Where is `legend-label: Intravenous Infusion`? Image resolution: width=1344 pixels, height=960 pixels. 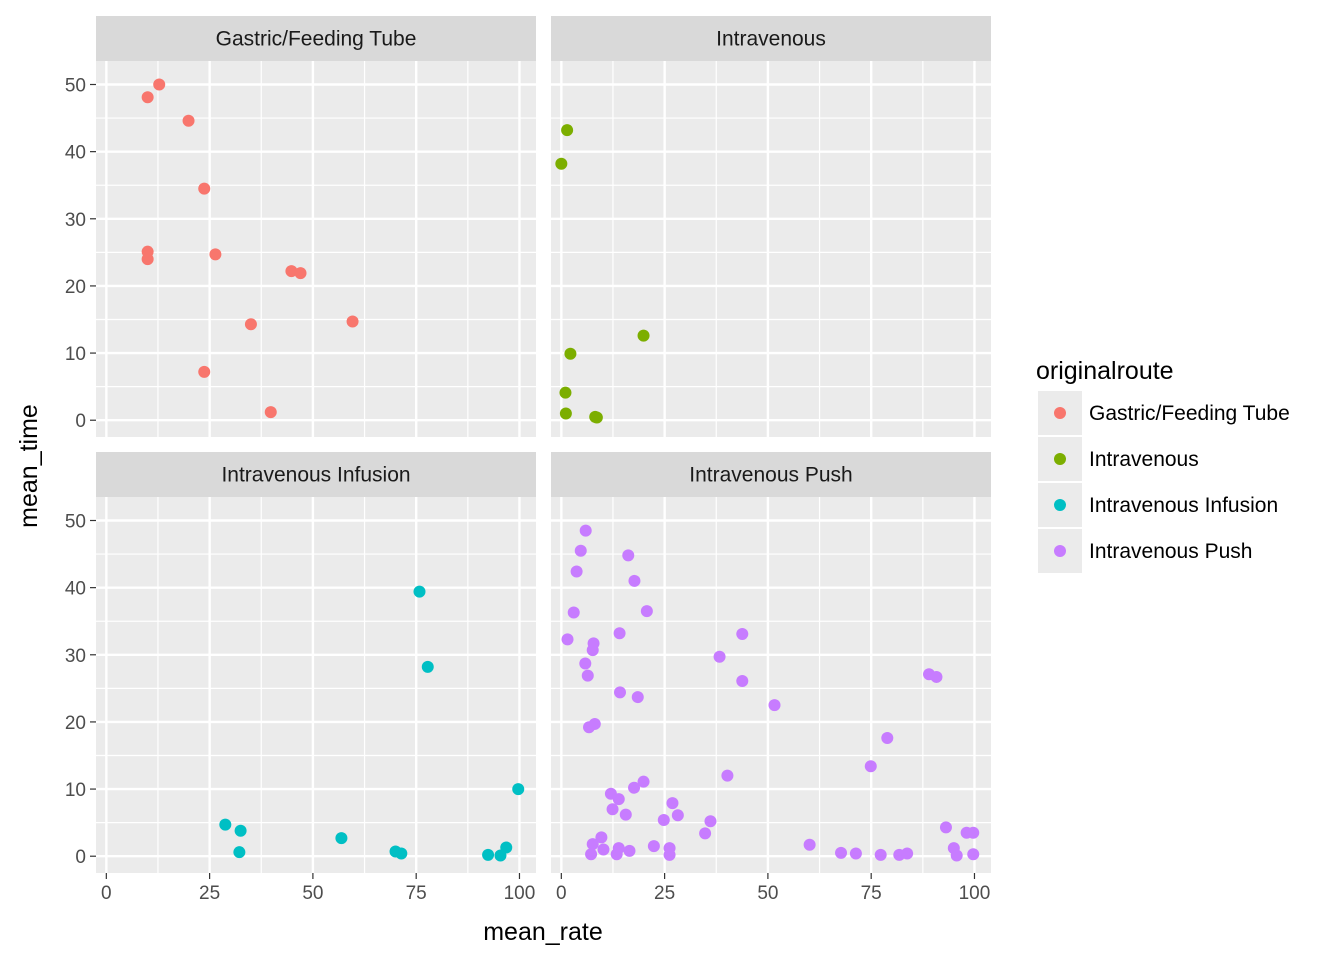
legend-label: Intravenous Infusion is located at coordinates (1183, 505).